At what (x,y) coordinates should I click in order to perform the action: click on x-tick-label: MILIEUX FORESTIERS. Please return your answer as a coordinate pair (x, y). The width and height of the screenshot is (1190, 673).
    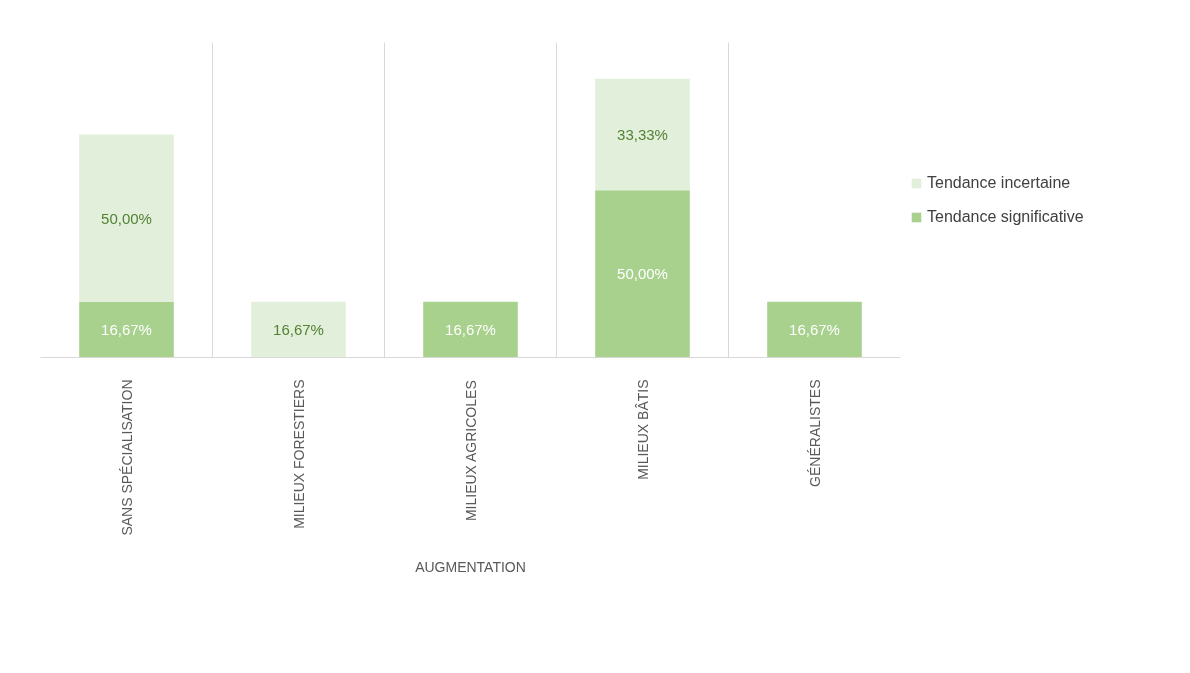
    Looking at the image, I should click on (298, 454).